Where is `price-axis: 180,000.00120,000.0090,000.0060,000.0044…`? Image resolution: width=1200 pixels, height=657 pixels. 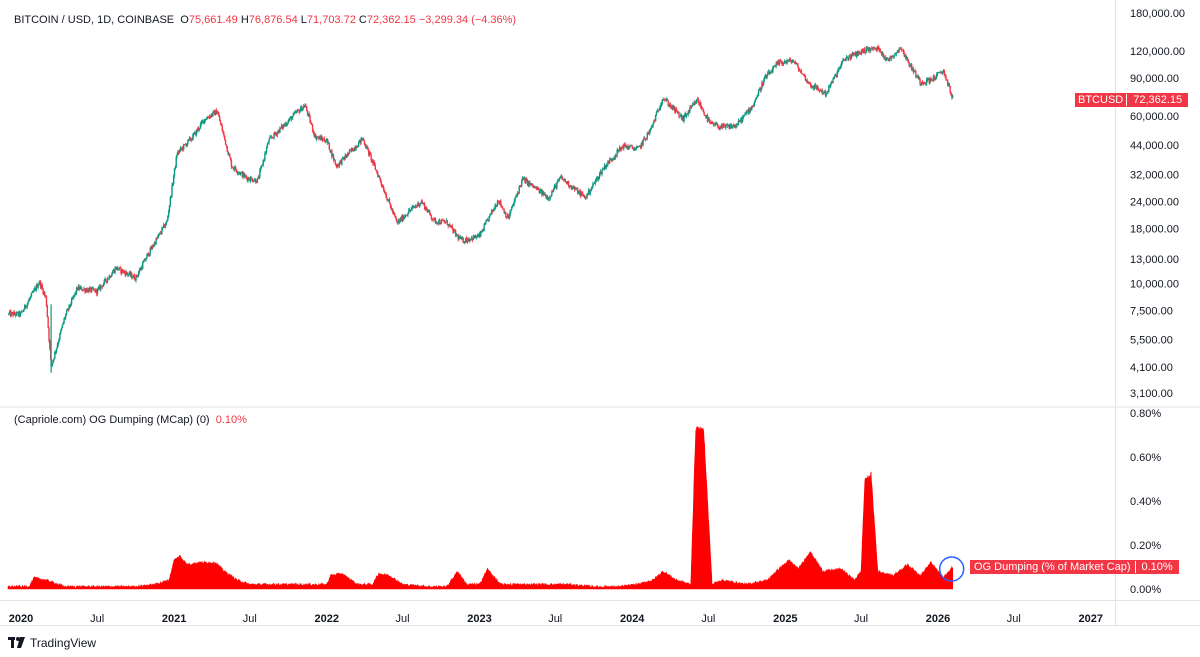
price-axis: 180,000.00120,000.0090,000.0060,000.0044… is located at coordinates (1157, 204).